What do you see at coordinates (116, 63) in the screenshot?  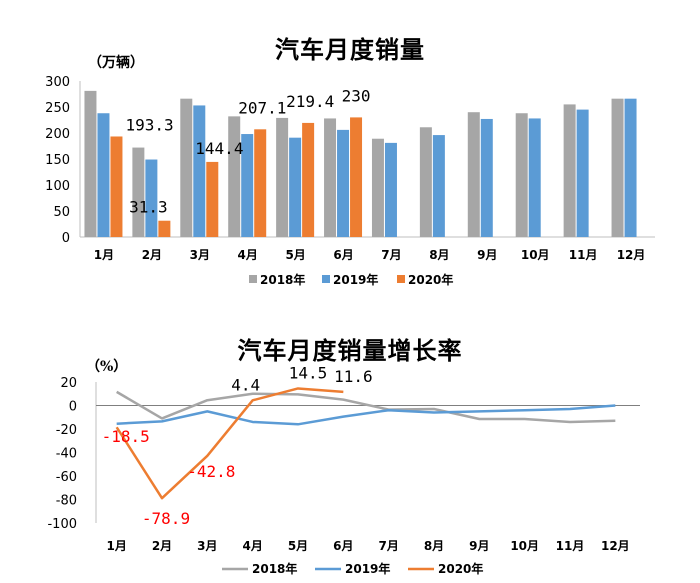 I see `bar-chart-unit-label: （万辆）` at bounding box center [116, 63].